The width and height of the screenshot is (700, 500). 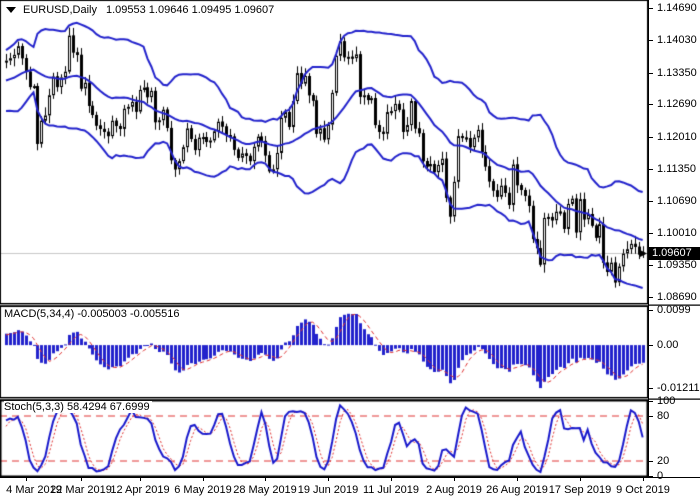 I want to click on symbol-title: EURUSD,Daily, so click(x=60, y=10).